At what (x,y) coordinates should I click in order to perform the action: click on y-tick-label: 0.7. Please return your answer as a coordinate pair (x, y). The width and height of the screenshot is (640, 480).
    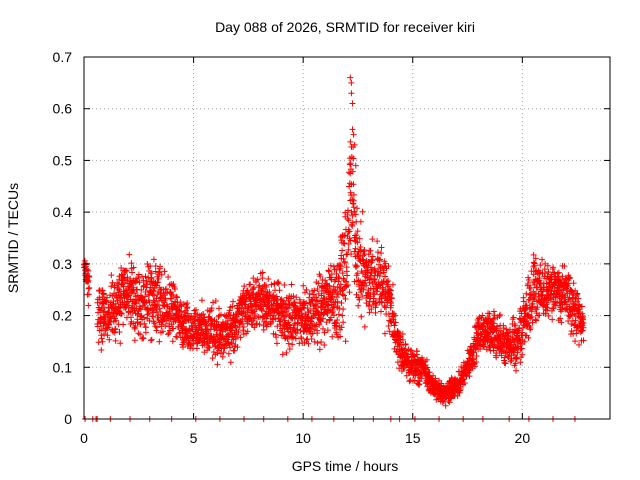
    Looking at the image, I should click on (63, 57).